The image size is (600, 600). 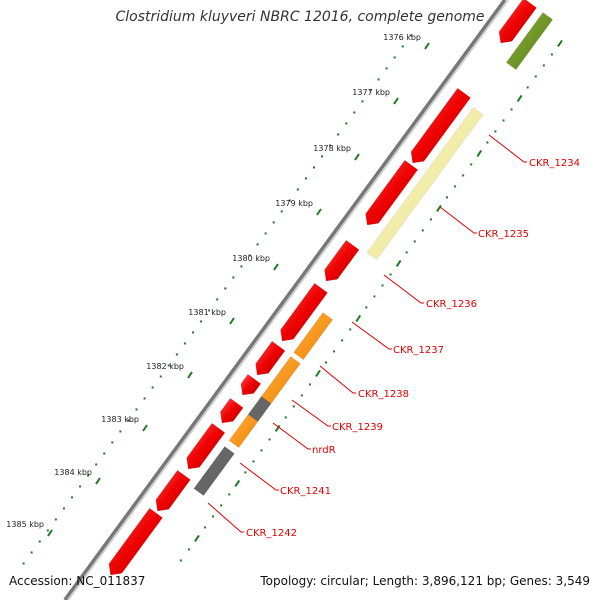 What do you see at coordinates (554, 163) in the screenshot?
I see `gene-label-ckr_1234: CKR_1234` at bounding box center [554, 163].